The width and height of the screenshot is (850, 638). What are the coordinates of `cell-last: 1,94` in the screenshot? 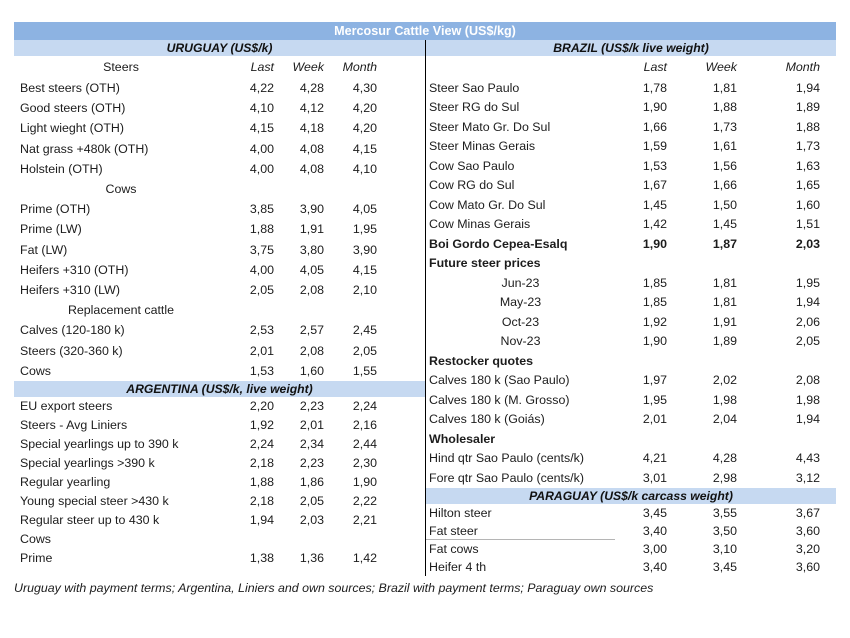 It's located at (261, 520).